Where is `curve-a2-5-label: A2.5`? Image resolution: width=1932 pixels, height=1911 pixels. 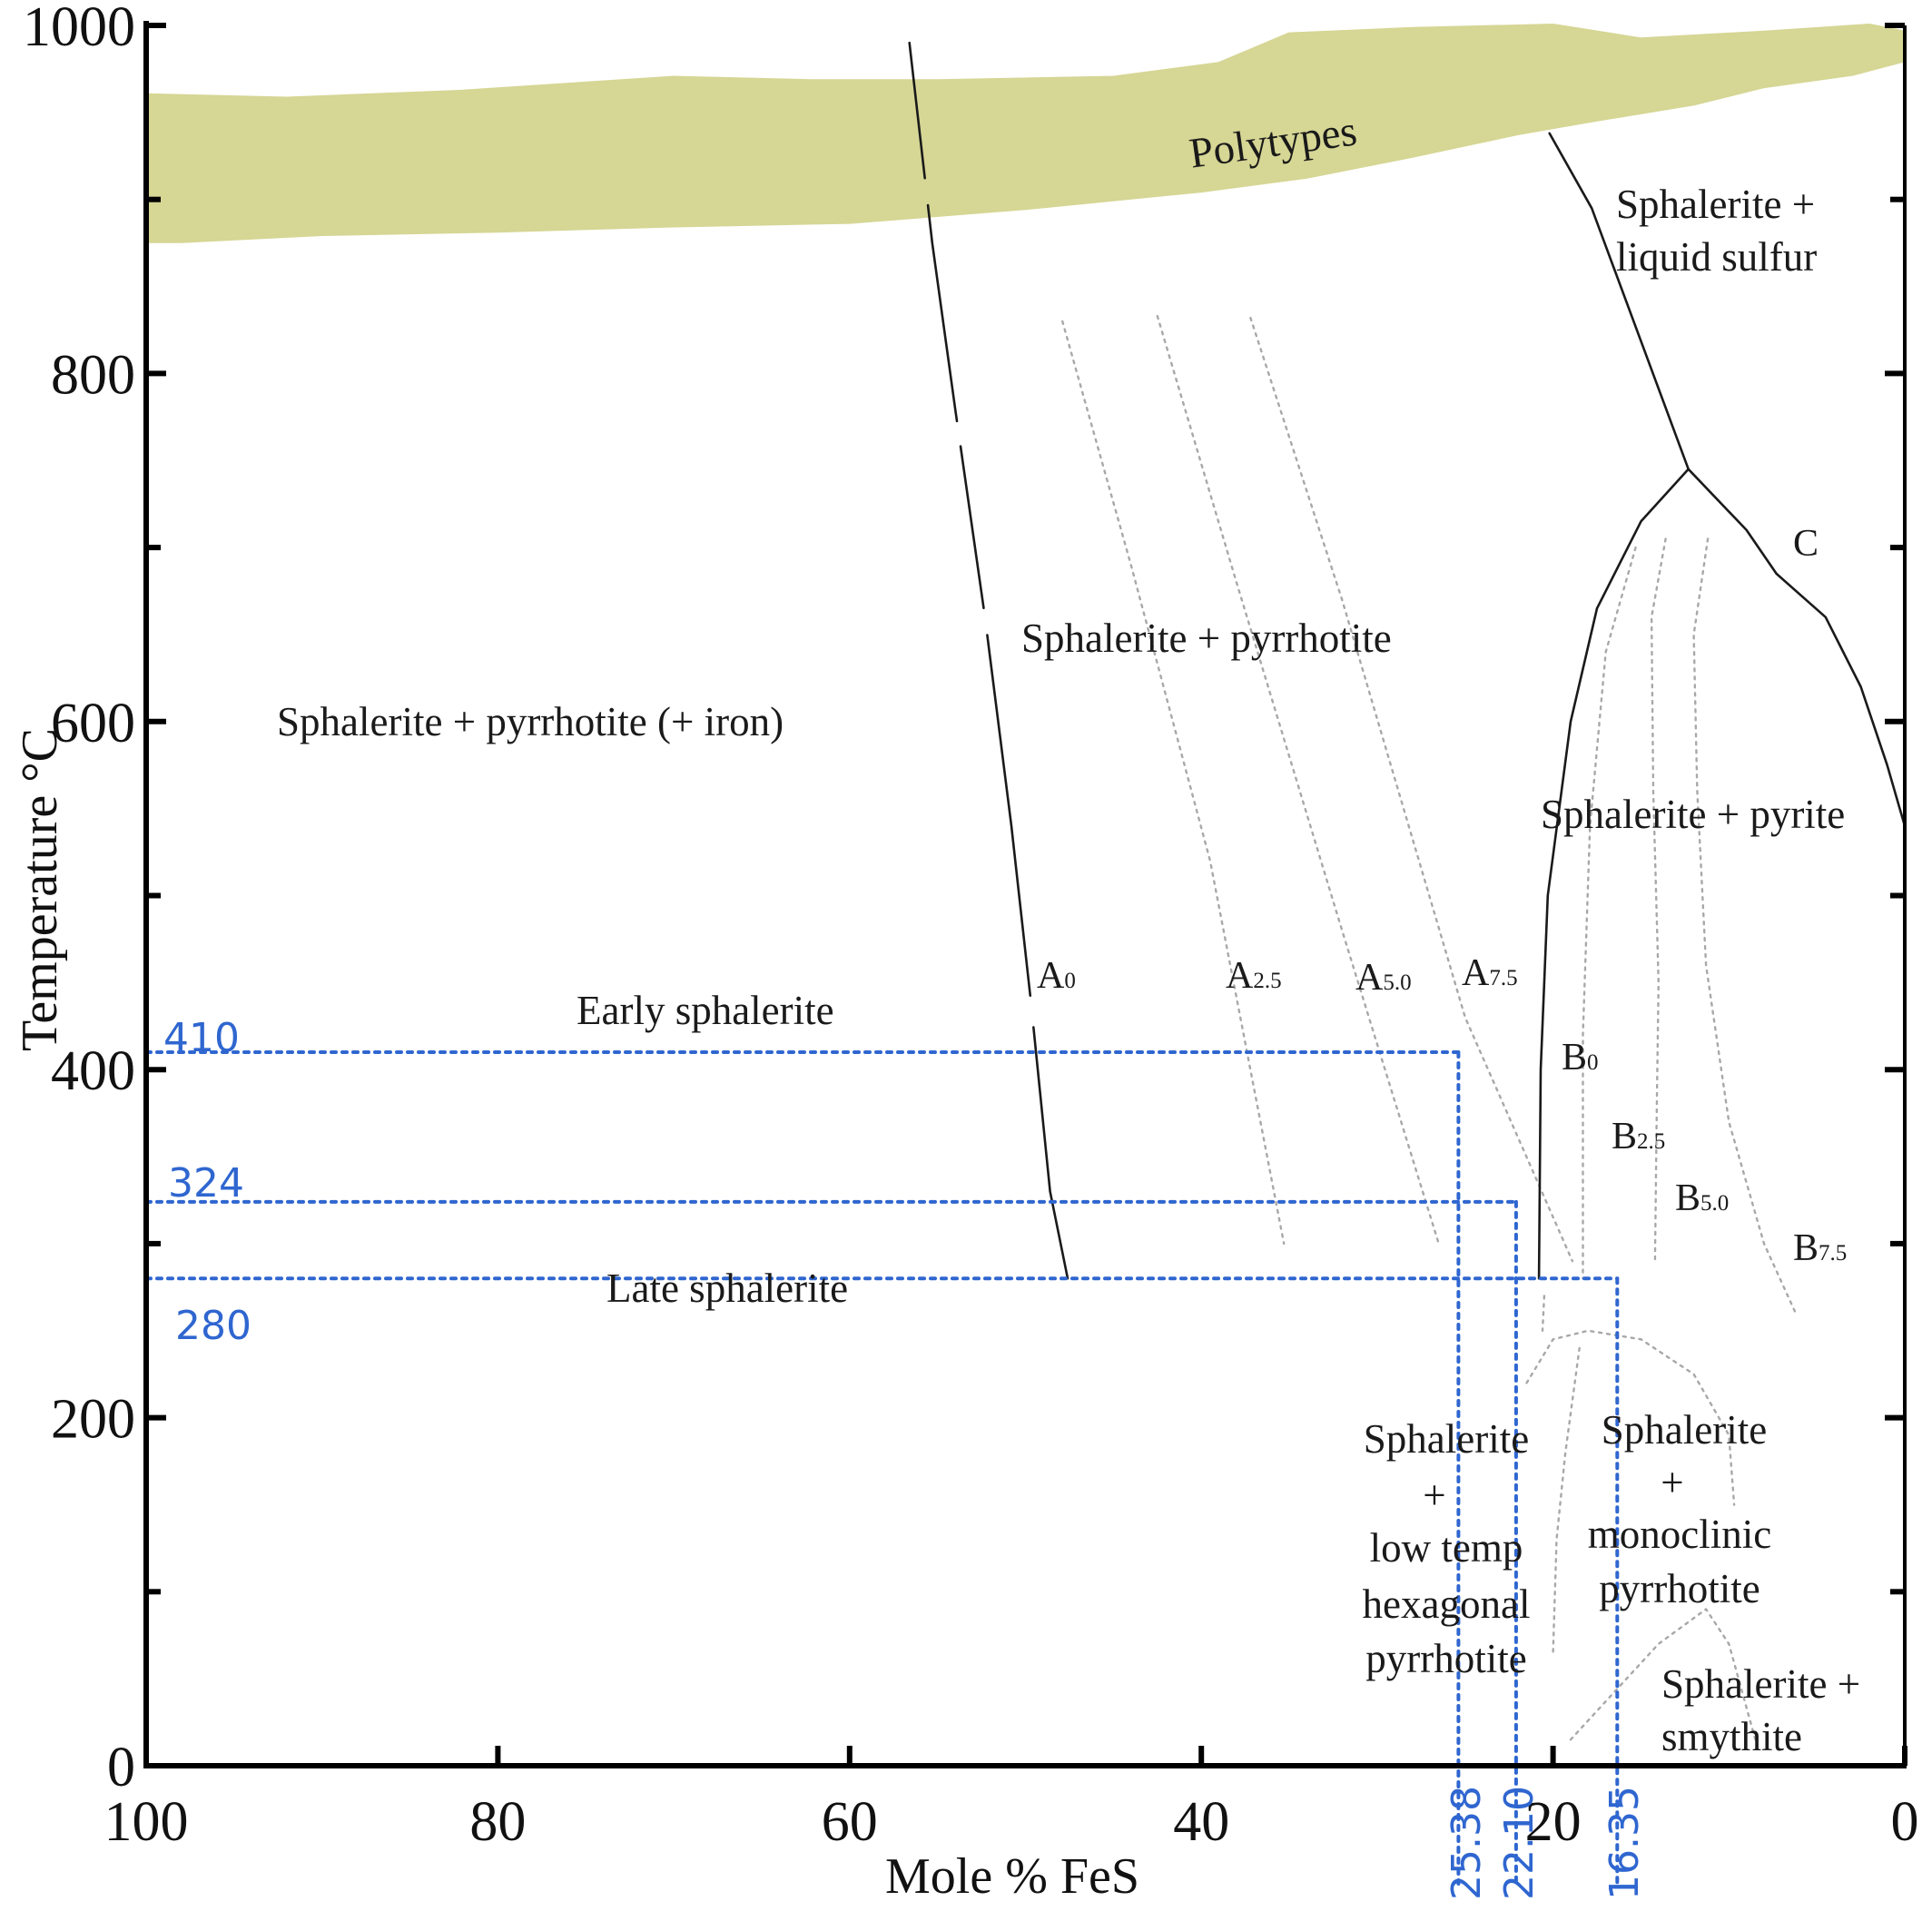
curve-a2-5-label: A2.5 is located at coordinates (1254, 976).